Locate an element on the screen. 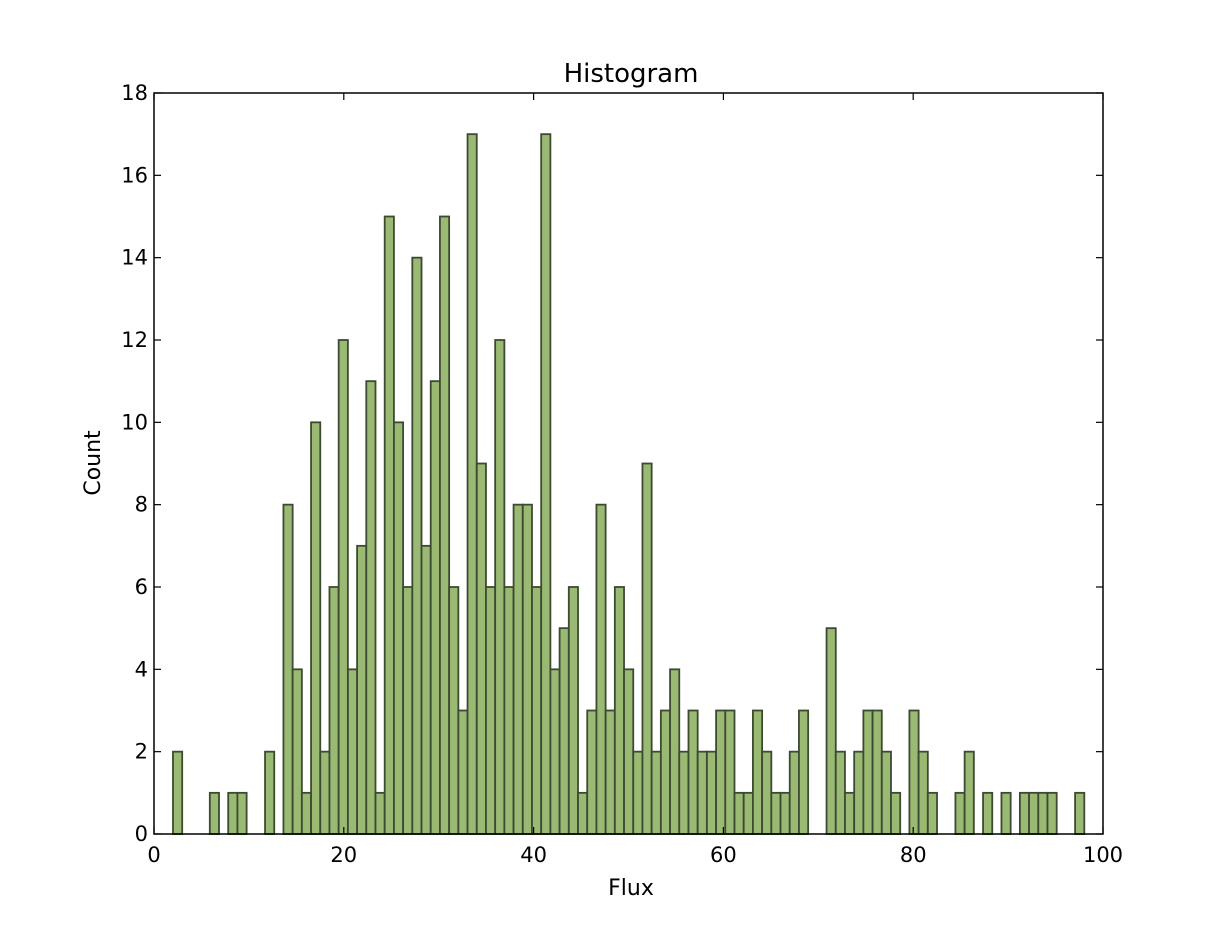 Image resolution: width=1227 pixels, height=927 pixels. y-tick-label: 10 is located at coordinates (134, 422).